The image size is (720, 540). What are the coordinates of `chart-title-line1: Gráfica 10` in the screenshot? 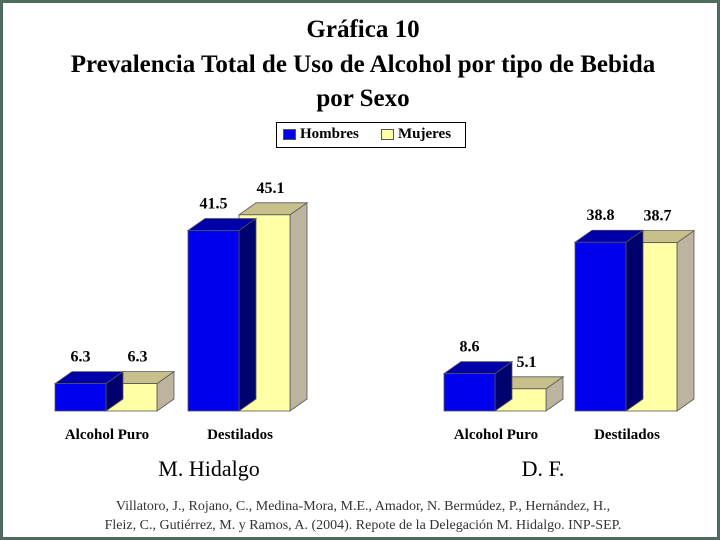 It's located at (363, 29).